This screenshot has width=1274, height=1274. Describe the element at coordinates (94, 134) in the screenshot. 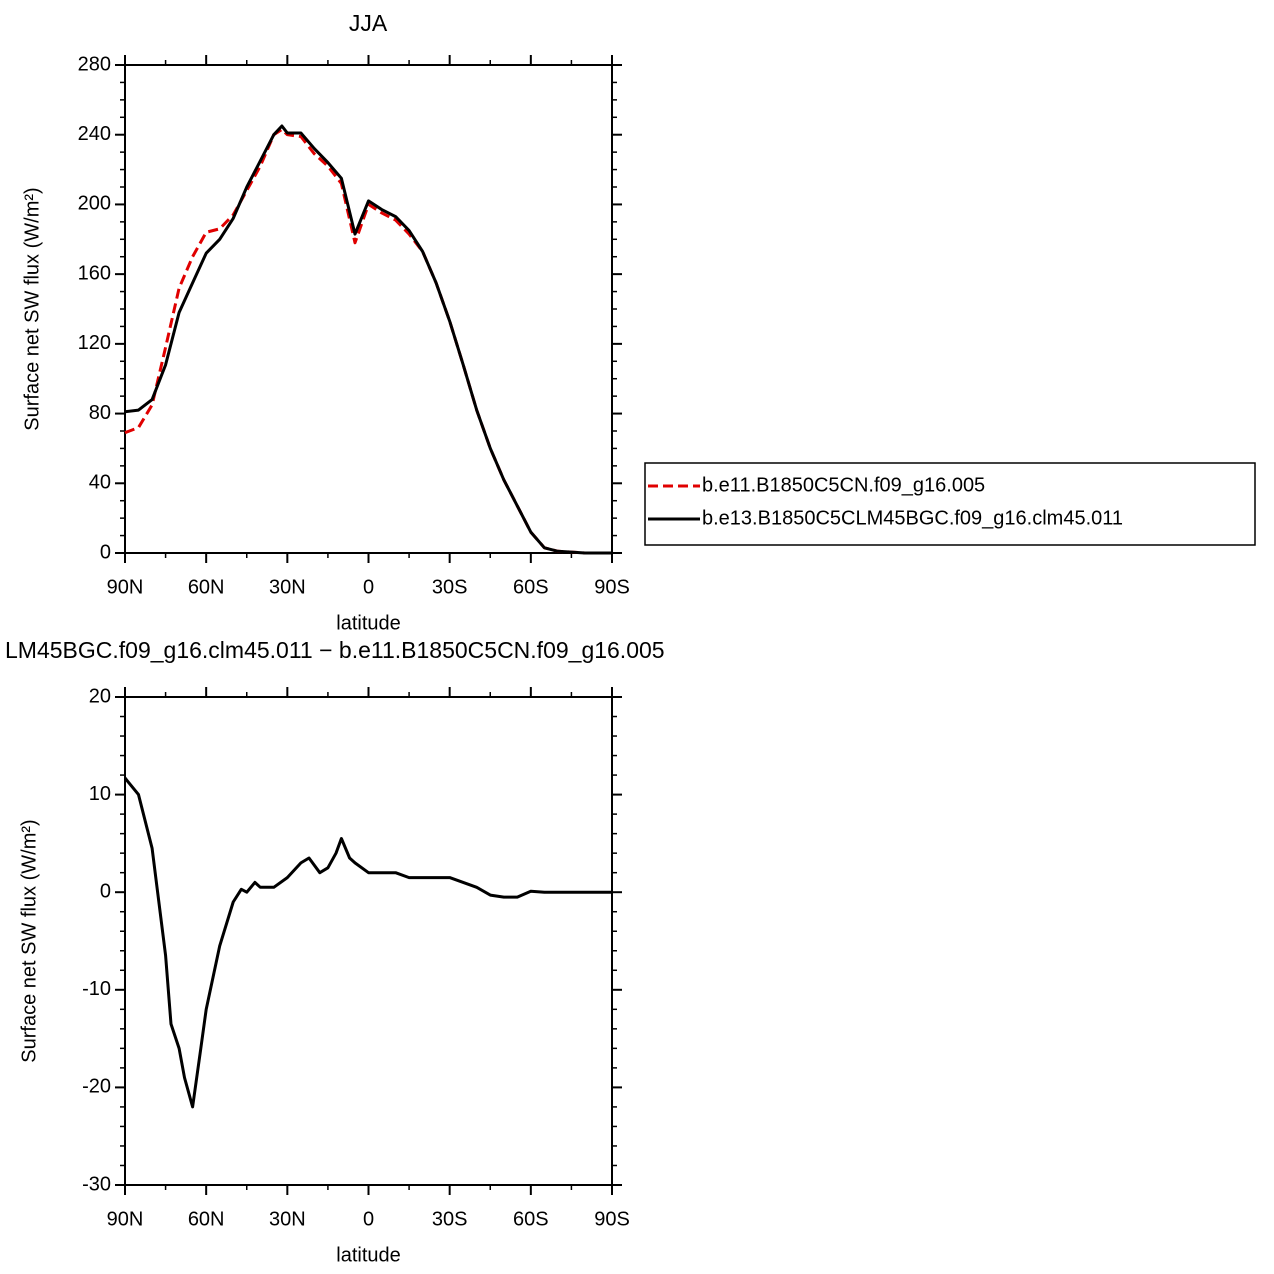

I see `y-tick-label: 240` at that location.